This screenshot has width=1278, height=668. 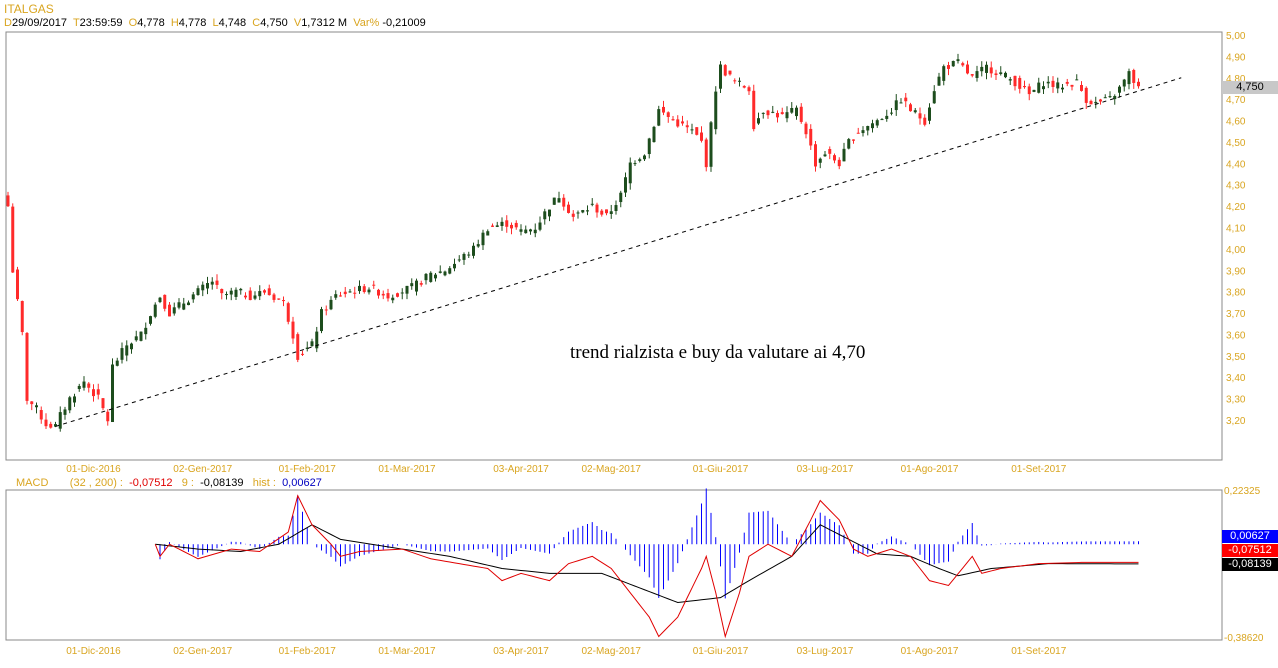 I want to click on y-tick-label: 4,70, so click(x=1236, y=100).